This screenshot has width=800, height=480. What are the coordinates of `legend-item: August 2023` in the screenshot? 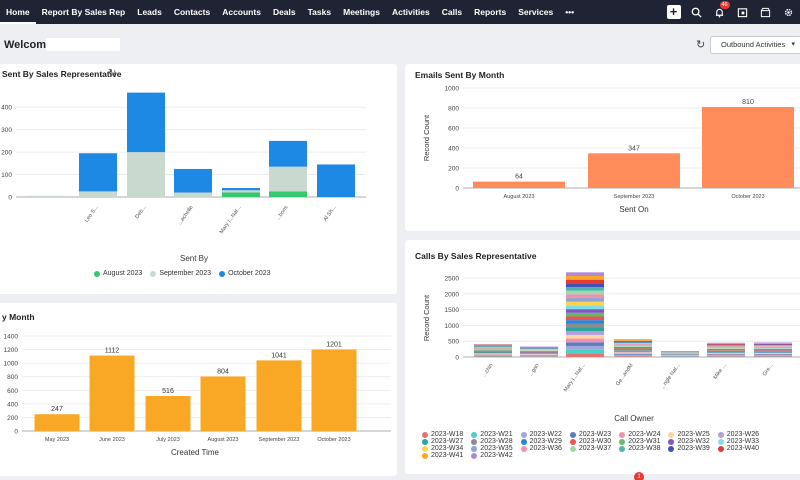 It's located at (118, 273).